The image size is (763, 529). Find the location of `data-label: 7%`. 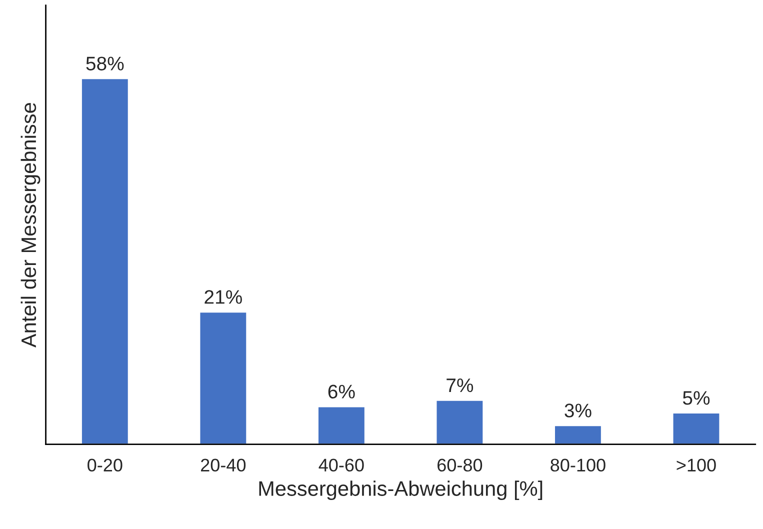

data-label: 7% is located at coordinates (460, 385).